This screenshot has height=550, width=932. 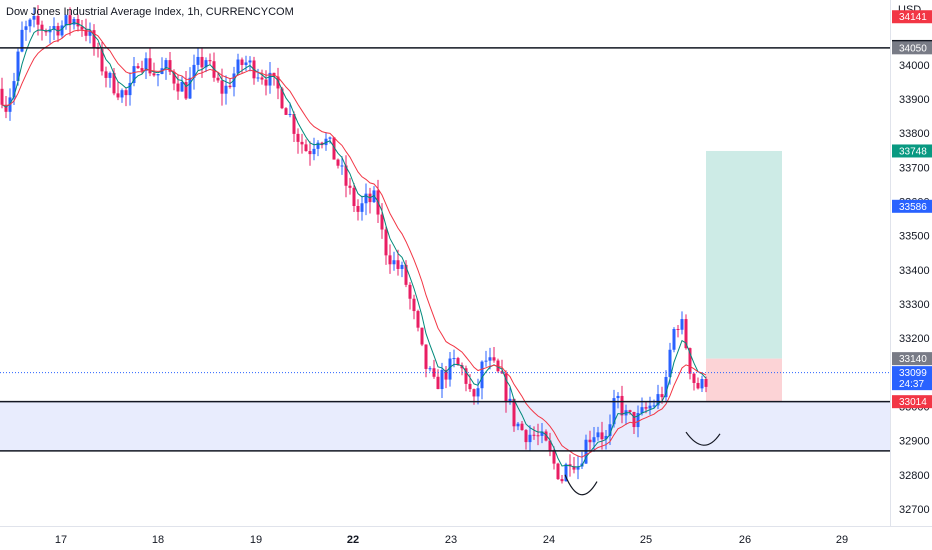 I want to click on price-badge-label: 33748, so click(x=913, y=151).